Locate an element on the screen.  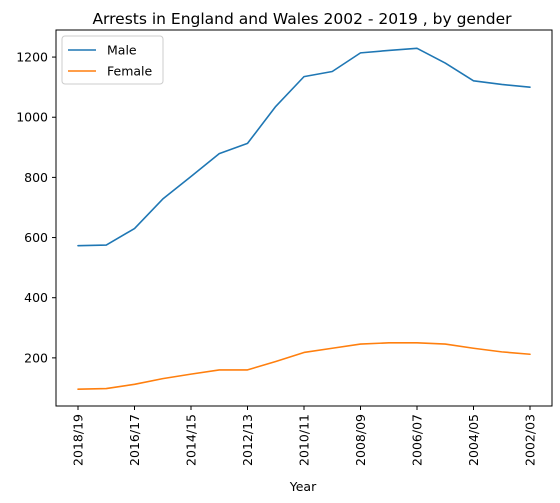
series-line-female is located at coordinates (304, 366).